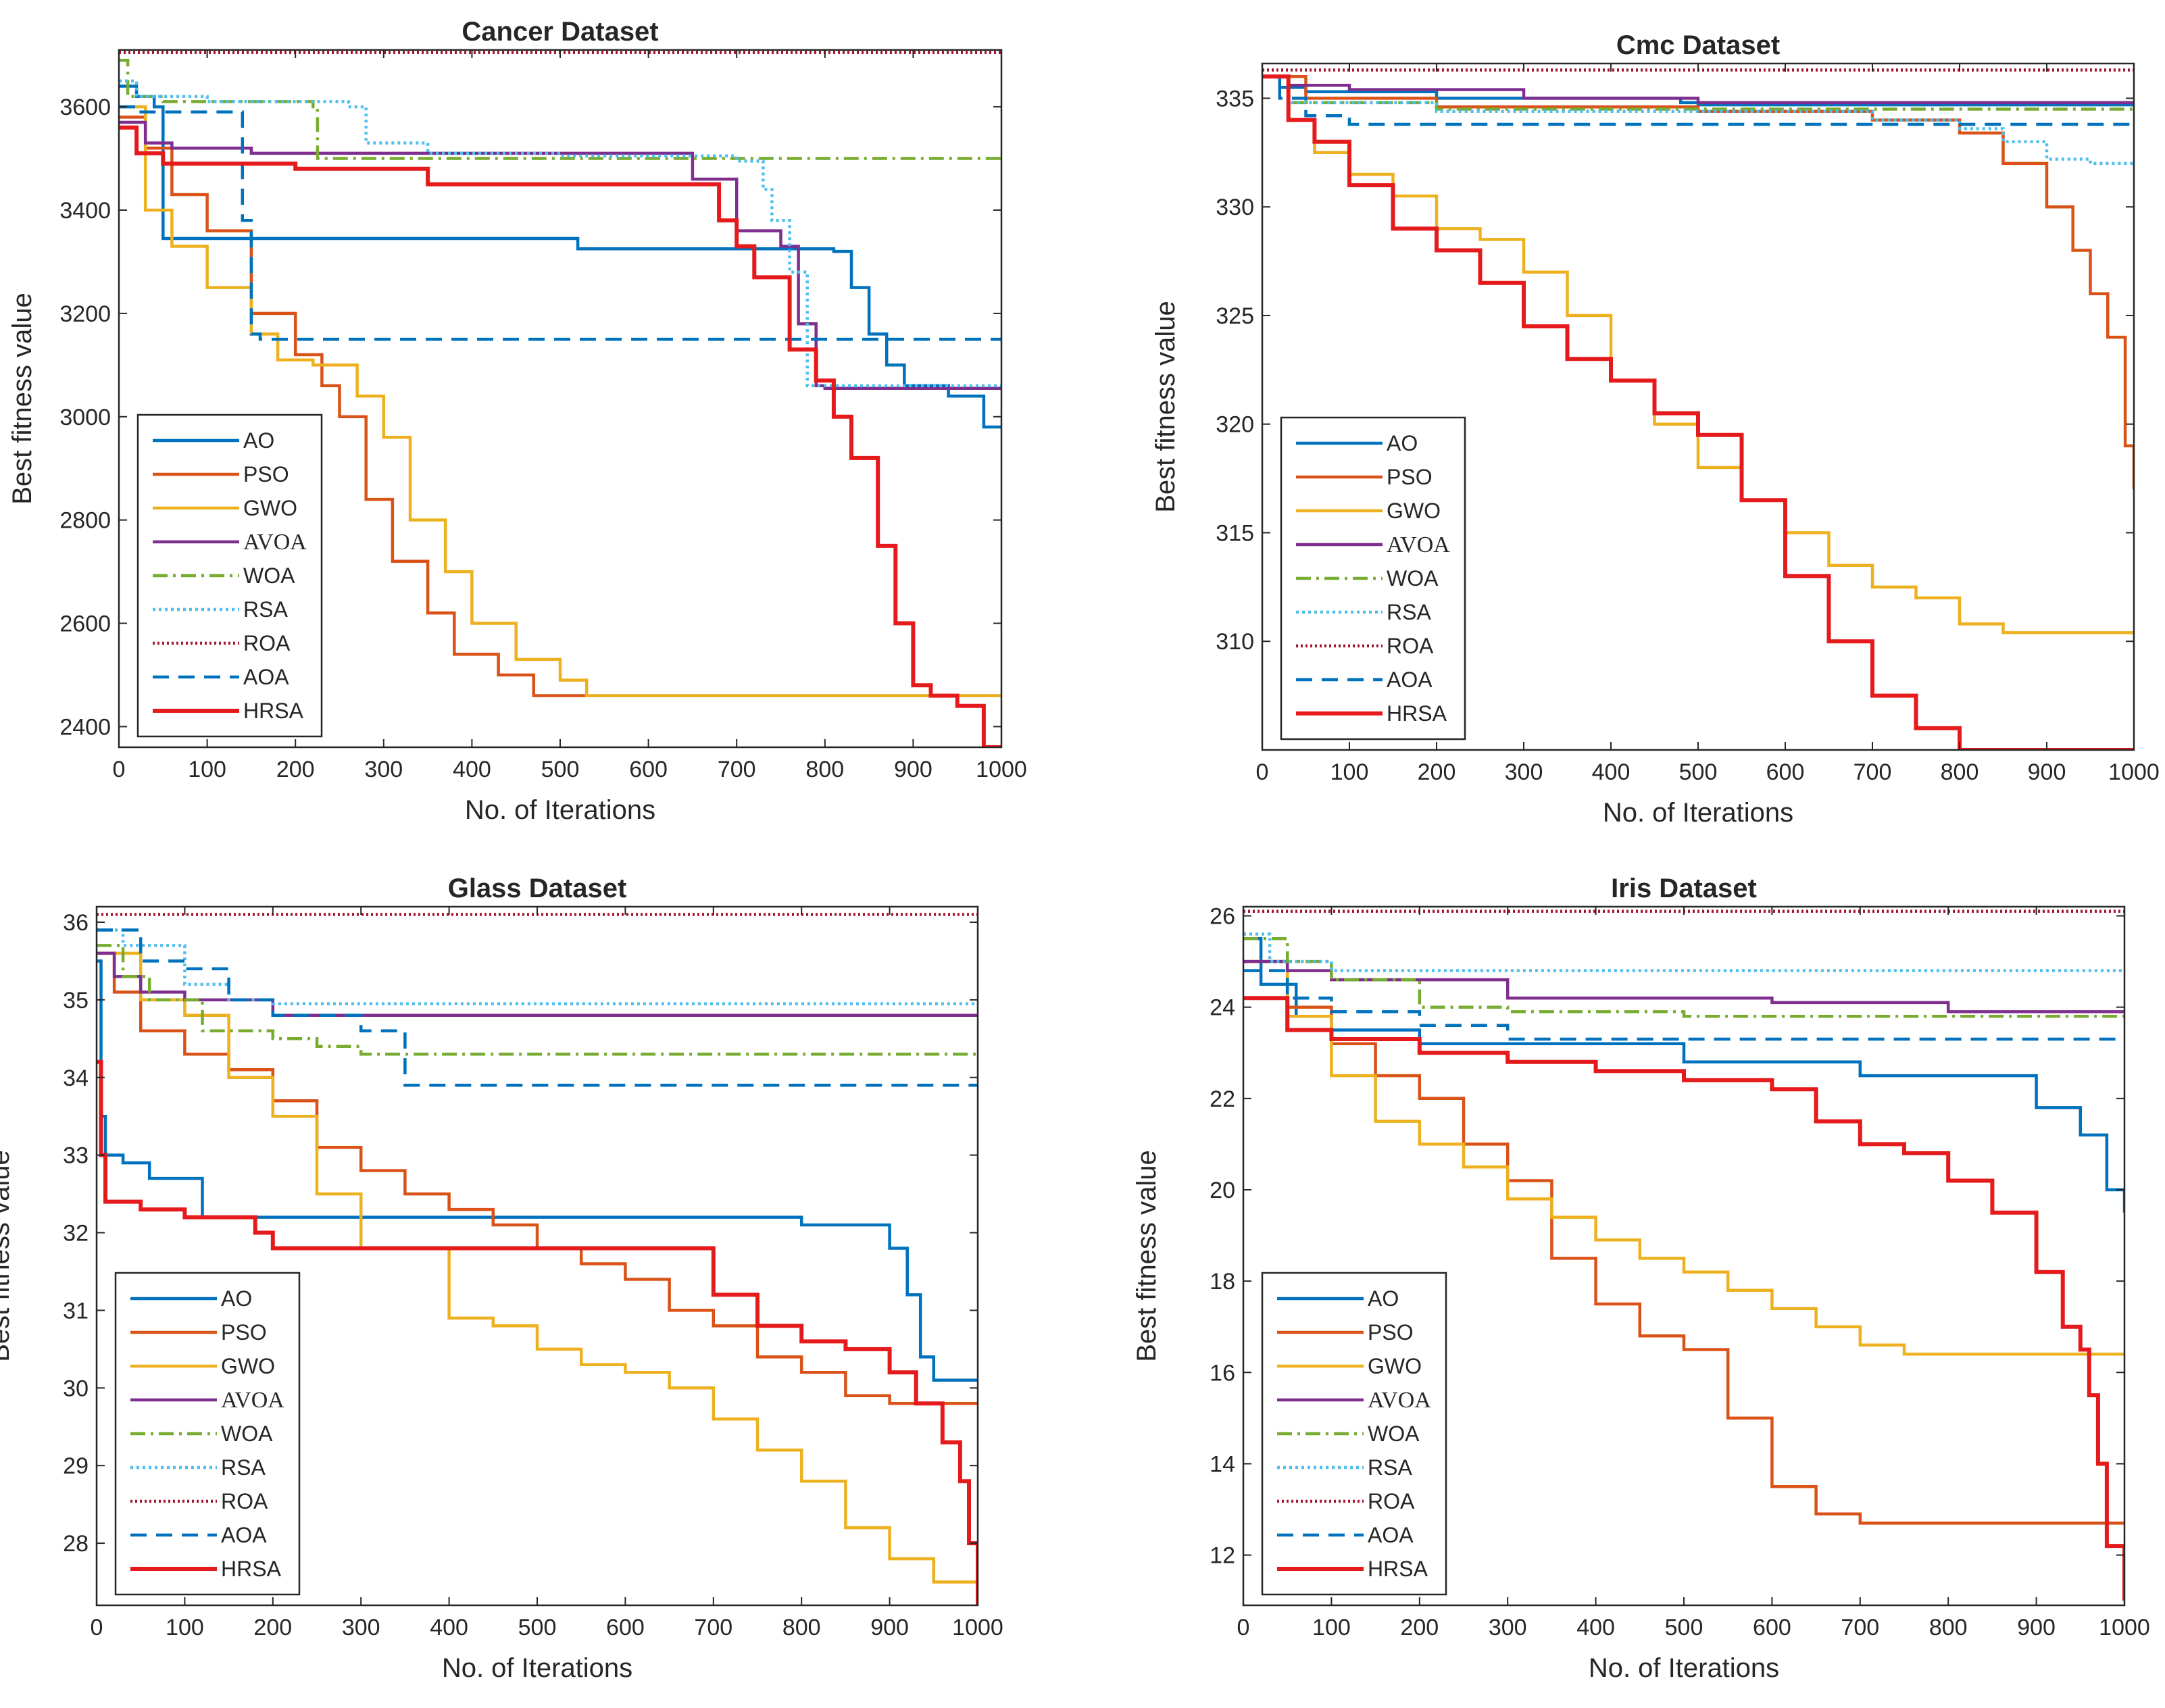 The image size is (2165, 1708). I want to click on y-tick-label: 325, so click(1235, 316).